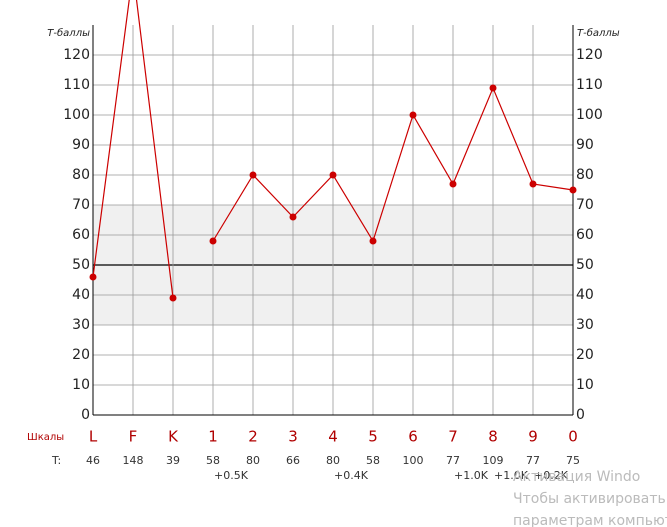 The height and width of the screenshot is (527, 667). Describe the element at coordinates (585, 205) in the screenshot. I see `y-tick-label-right: 70` at that location.